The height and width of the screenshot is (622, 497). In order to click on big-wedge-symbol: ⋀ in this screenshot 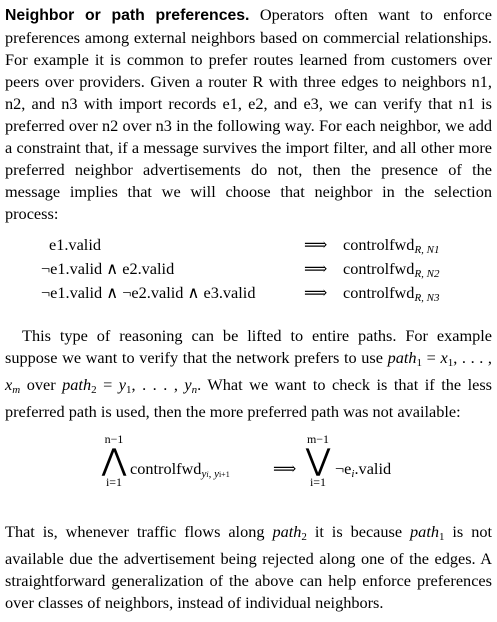, I will do `click(114, 460)`.